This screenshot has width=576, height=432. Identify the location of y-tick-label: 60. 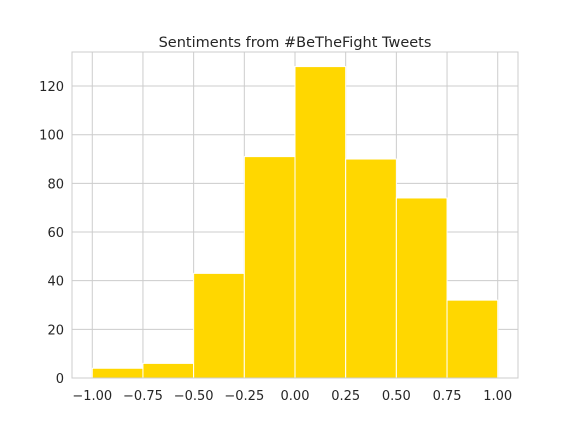
(55, 233).